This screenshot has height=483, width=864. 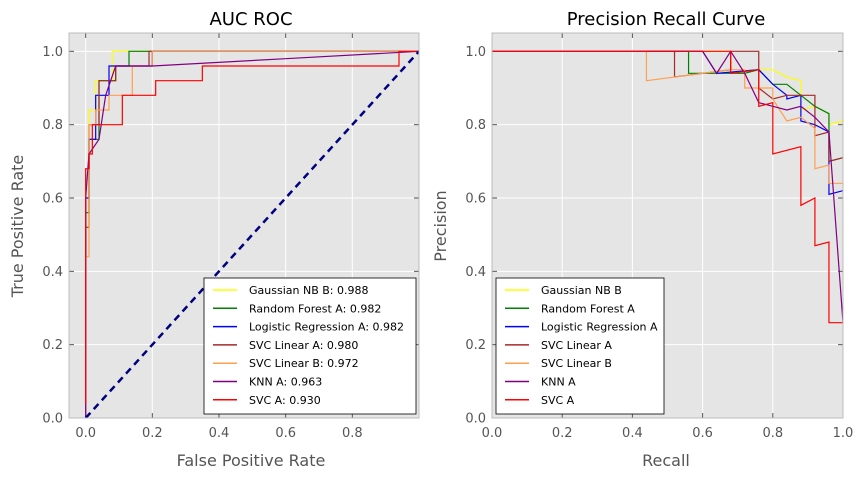 I want to click on roc-xlabel: False Positive Rate, so click(x=251, y=460).